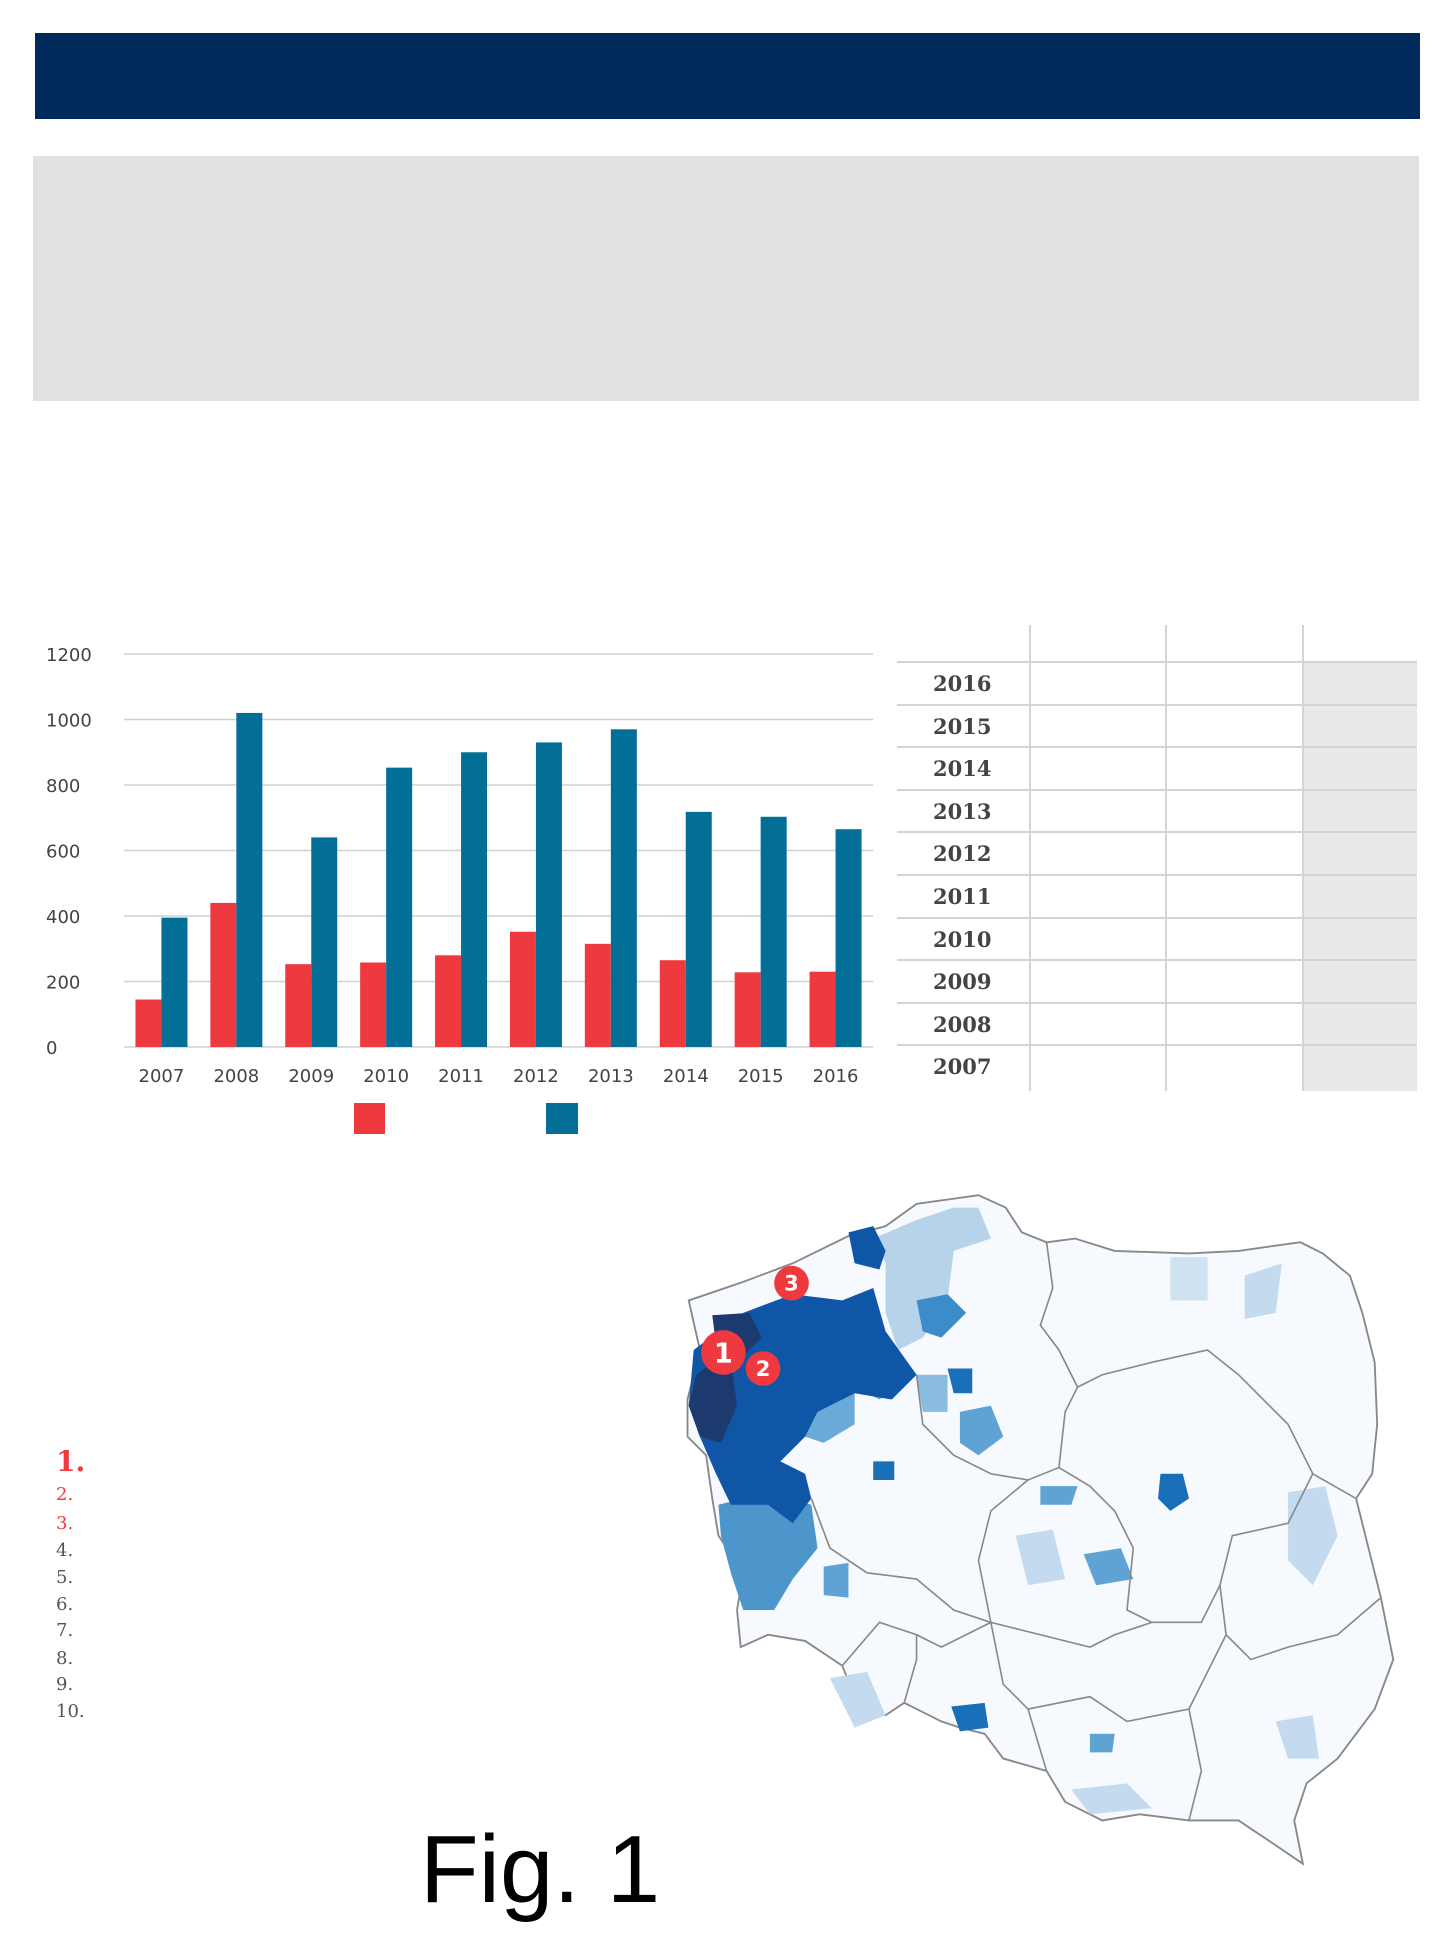  Describe the element at coordinates (611, 1076) in the screenshot. I see `x-tick-label: 2013` at that location.